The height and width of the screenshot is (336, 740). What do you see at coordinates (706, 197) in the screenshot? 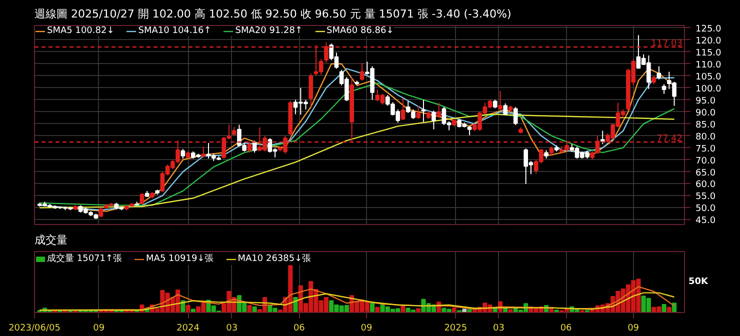
I see `y-tick-label: 55.0` at bounding box center [706, 197].